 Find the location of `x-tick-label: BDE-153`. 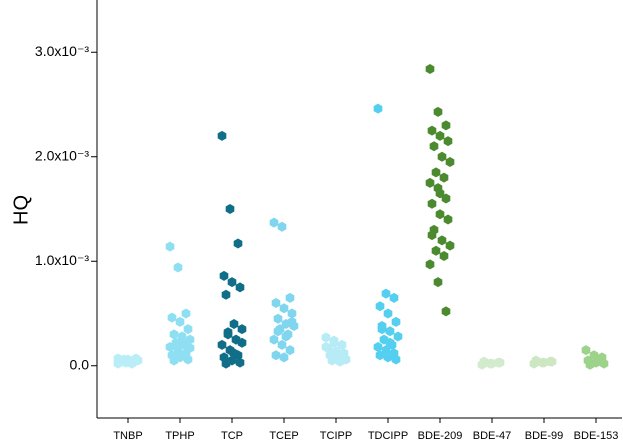

x-tick-label: BDE-153 is located at coordinates (596, 436).